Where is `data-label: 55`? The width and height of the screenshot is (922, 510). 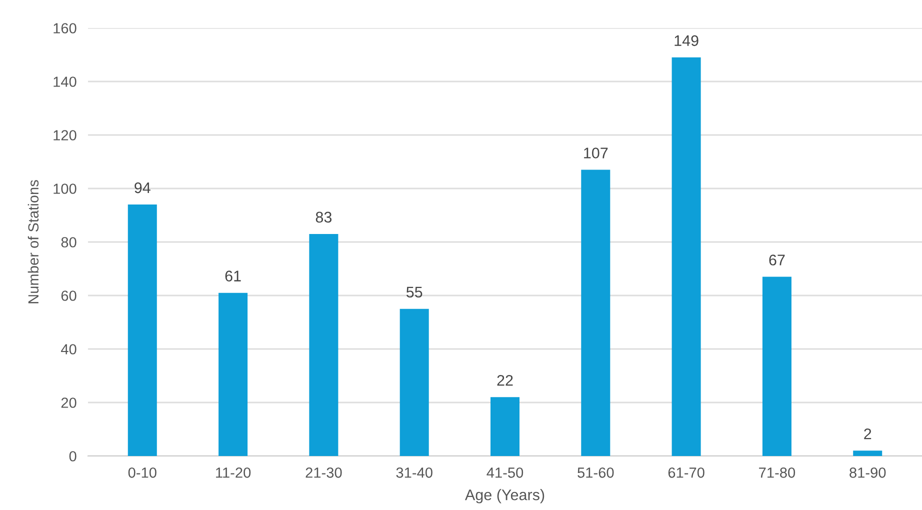 data-label: 55 is located at coordinates (414, 292).